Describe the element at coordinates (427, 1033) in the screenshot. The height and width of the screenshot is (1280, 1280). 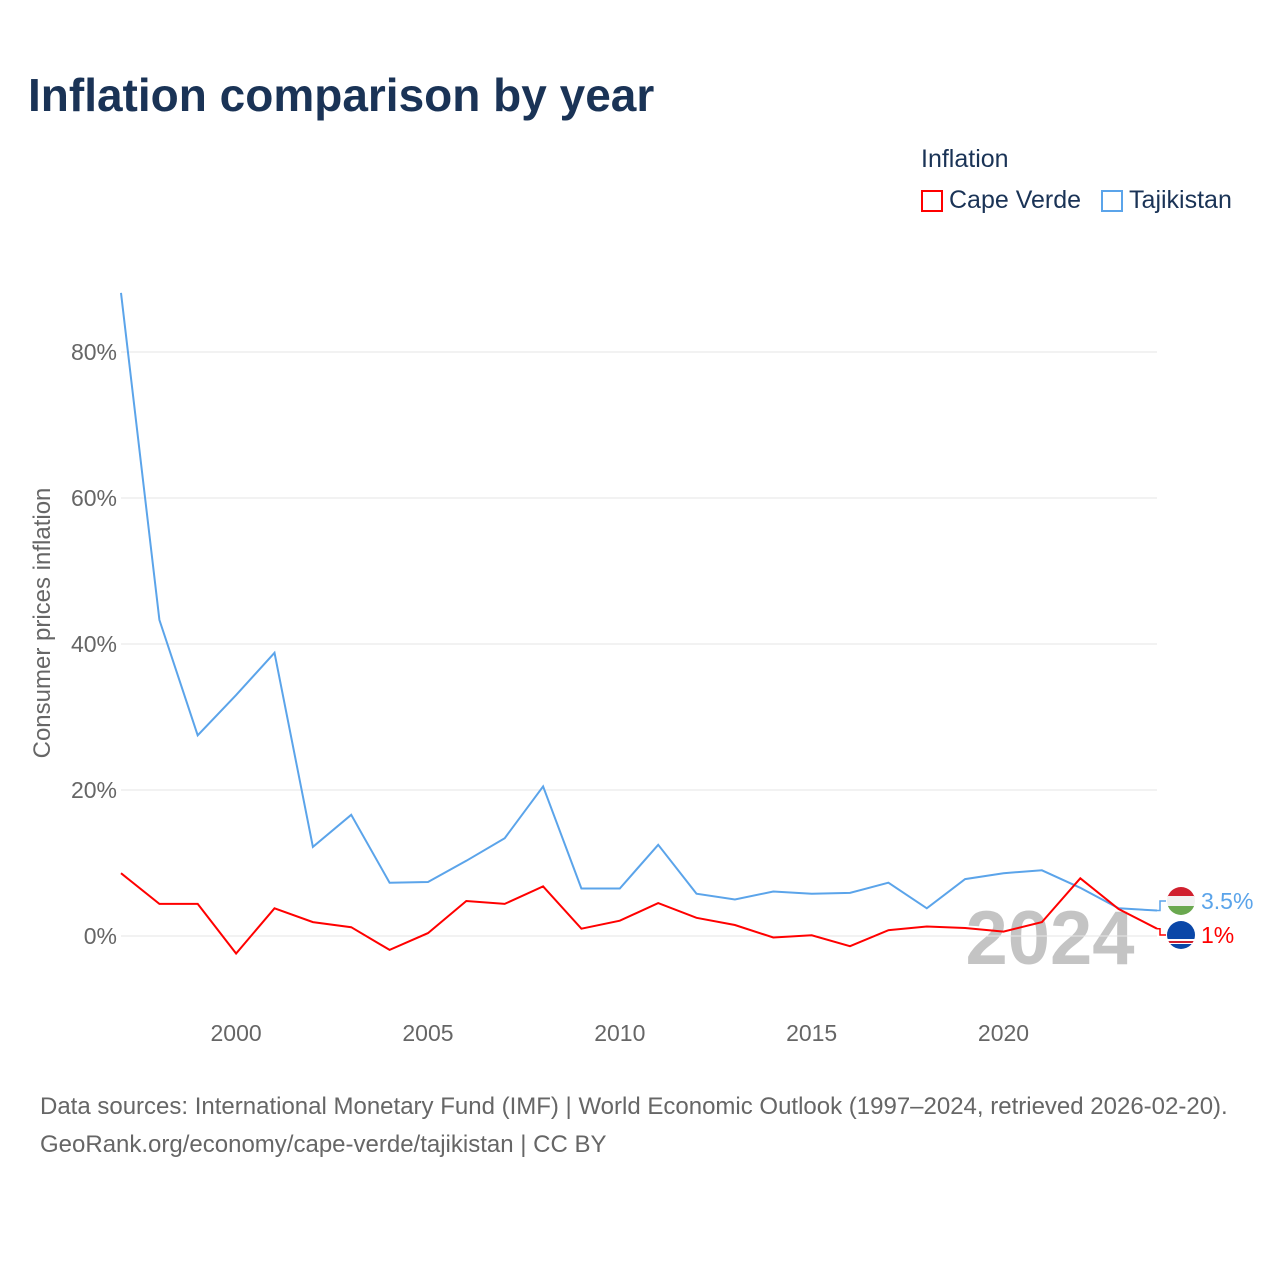
I see `x-tick-label: 2005` at that location.